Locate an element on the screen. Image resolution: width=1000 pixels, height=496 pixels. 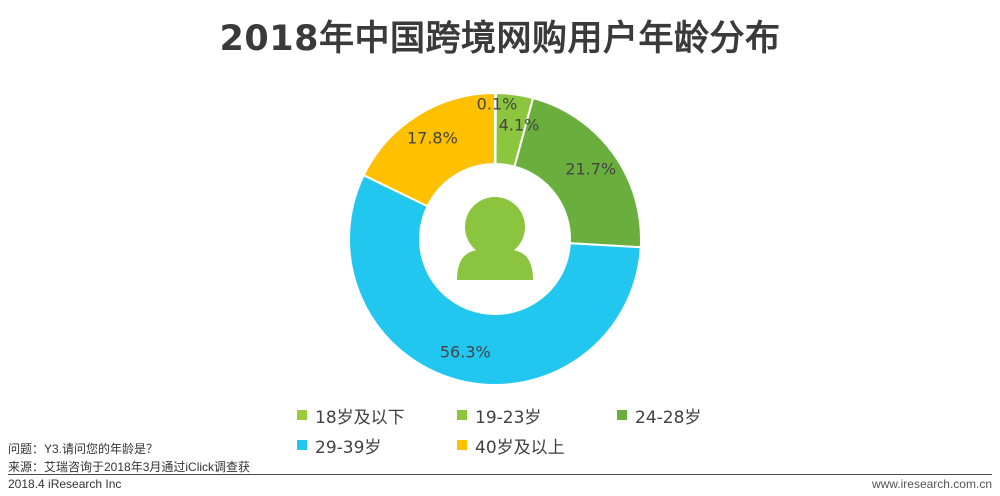
slice-labels: 0.1% 4.1% 21.7% 56.3% 17.8% is located at coordinates (511, 228).